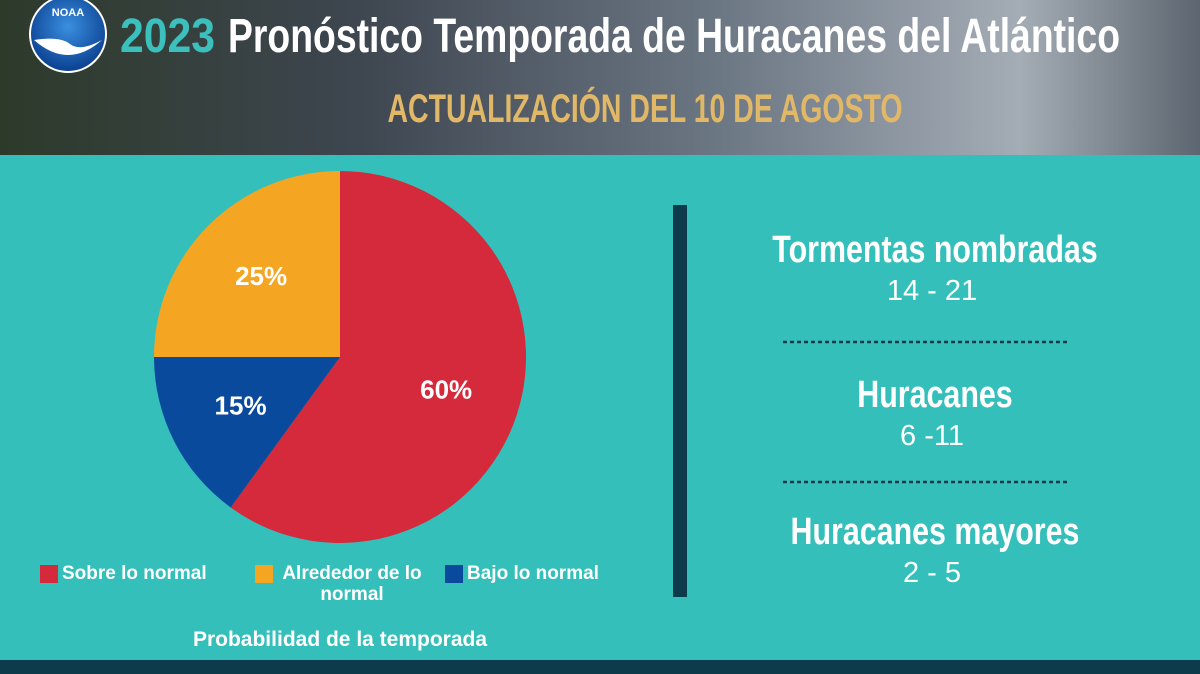 This screenshot has height=674, width=1200. What do you see at coordinates (935, 532) in the screenshot?
I see `stat-label: Huracanes mayores` at bounding box center [935, 532].